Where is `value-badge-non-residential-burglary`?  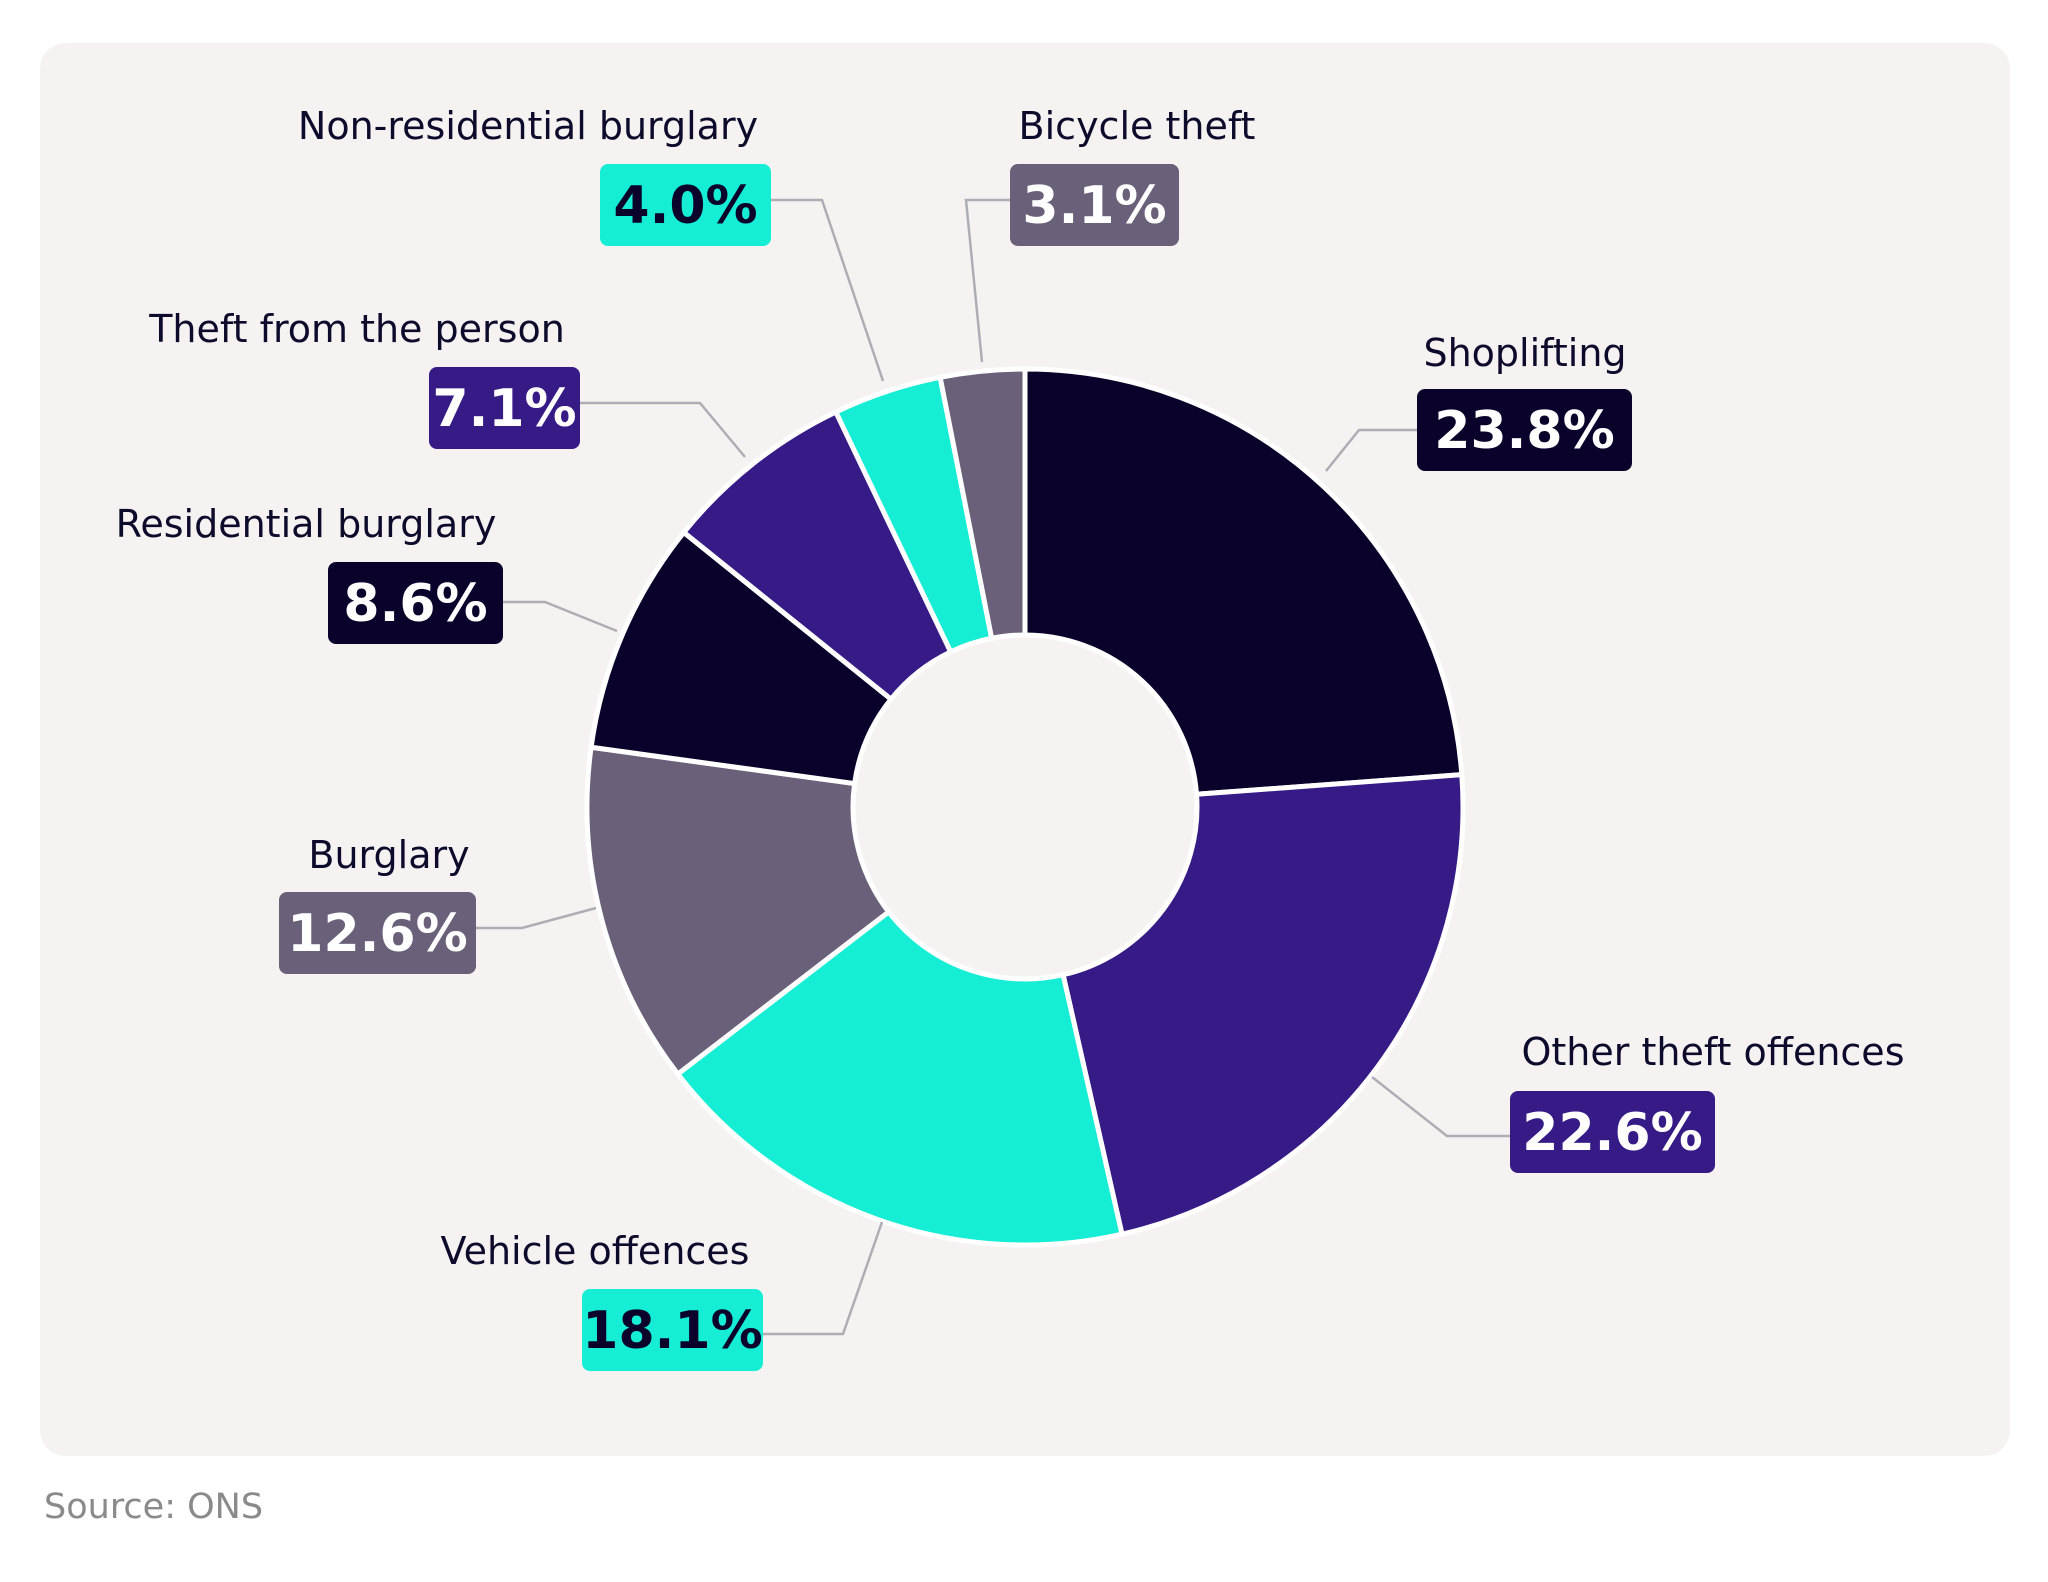
value-badge-non-residential-burglary is located at coordinates (685, 205).